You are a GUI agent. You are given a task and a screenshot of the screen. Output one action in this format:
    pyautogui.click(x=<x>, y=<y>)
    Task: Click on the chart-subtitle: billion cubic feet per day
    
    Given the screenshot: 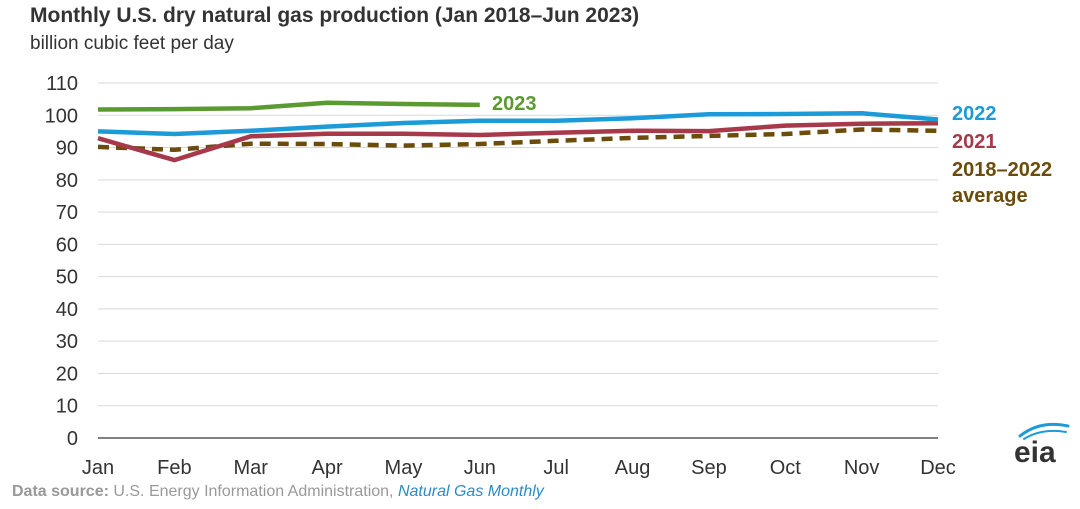 What is the action you would take?
    pyautogui.click(x=132, y=43)
    